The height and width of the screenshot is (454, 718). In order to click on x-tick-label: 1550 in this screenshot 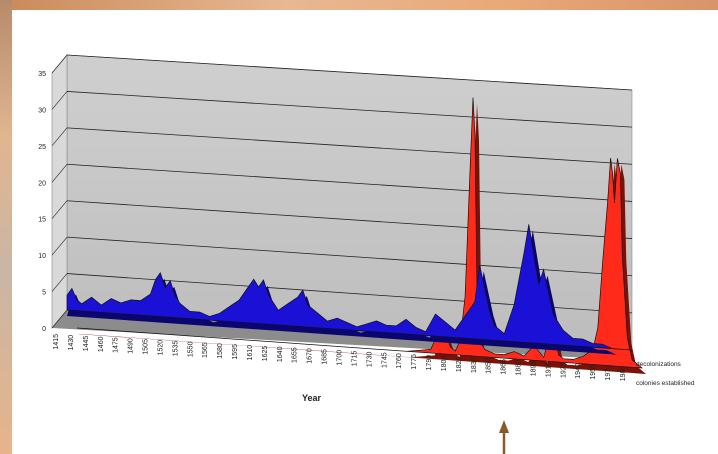, I will do `click(190, 349)`.